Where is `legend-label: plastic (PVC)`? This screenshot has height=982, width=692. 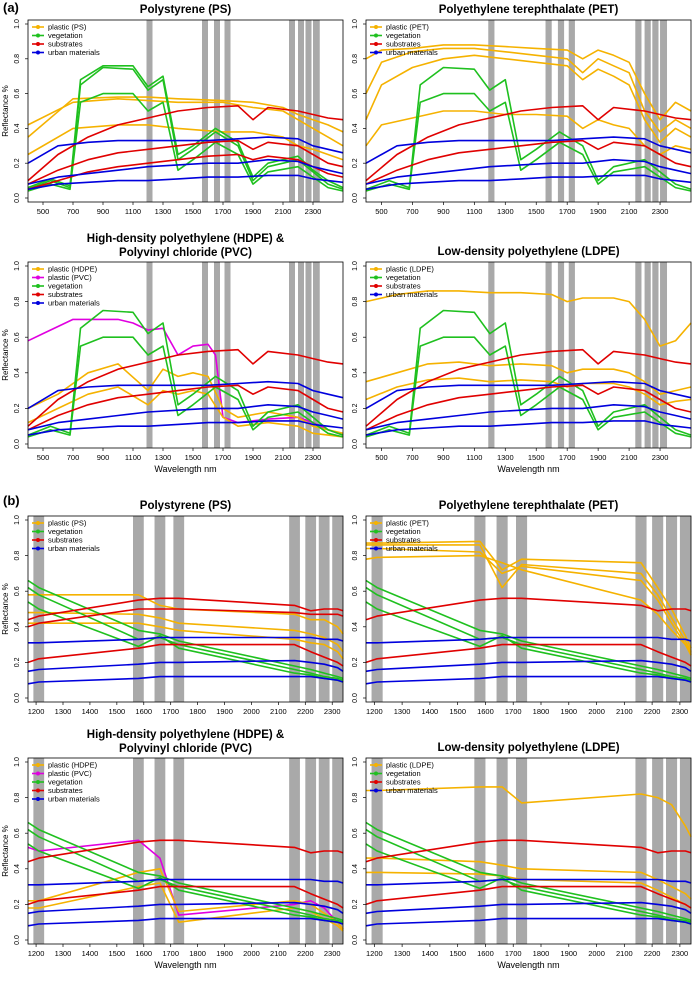
legend-label: plastic (PVC) is located at coordinates (70, 773).